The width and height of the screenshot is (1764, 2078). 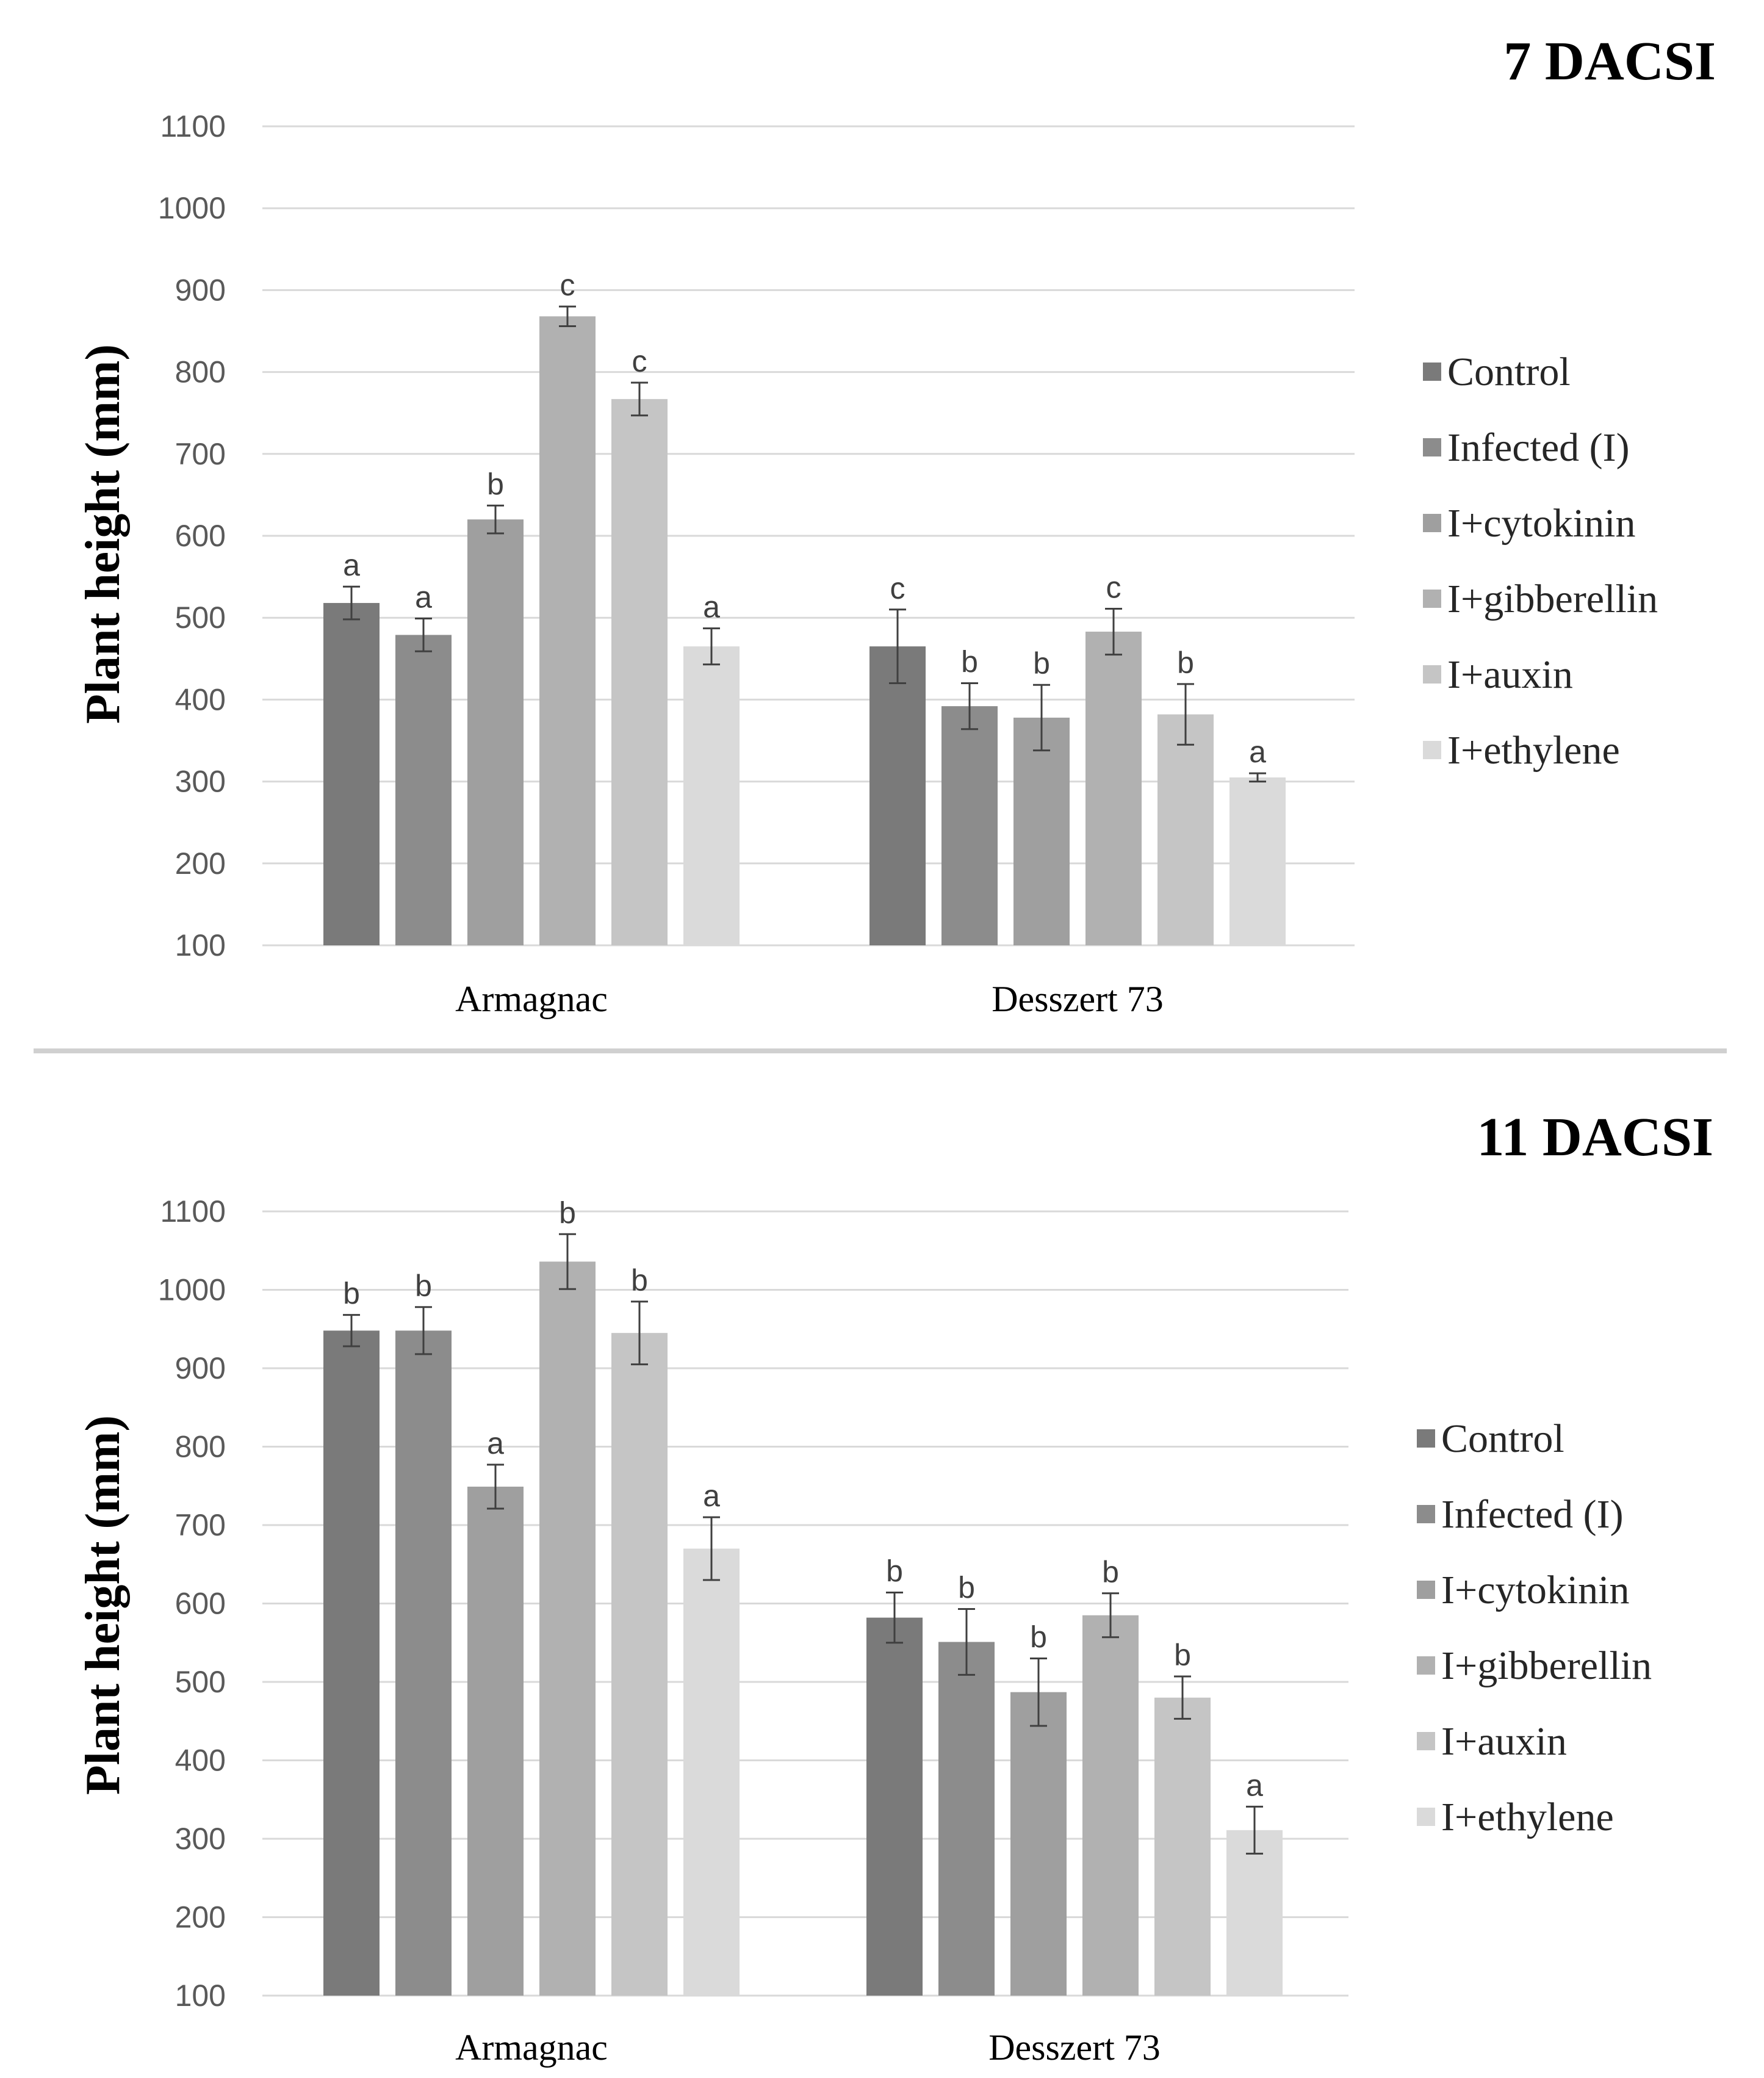 I want to click on chart-title: 11 DACSI, so click(x=1595, y=1137).